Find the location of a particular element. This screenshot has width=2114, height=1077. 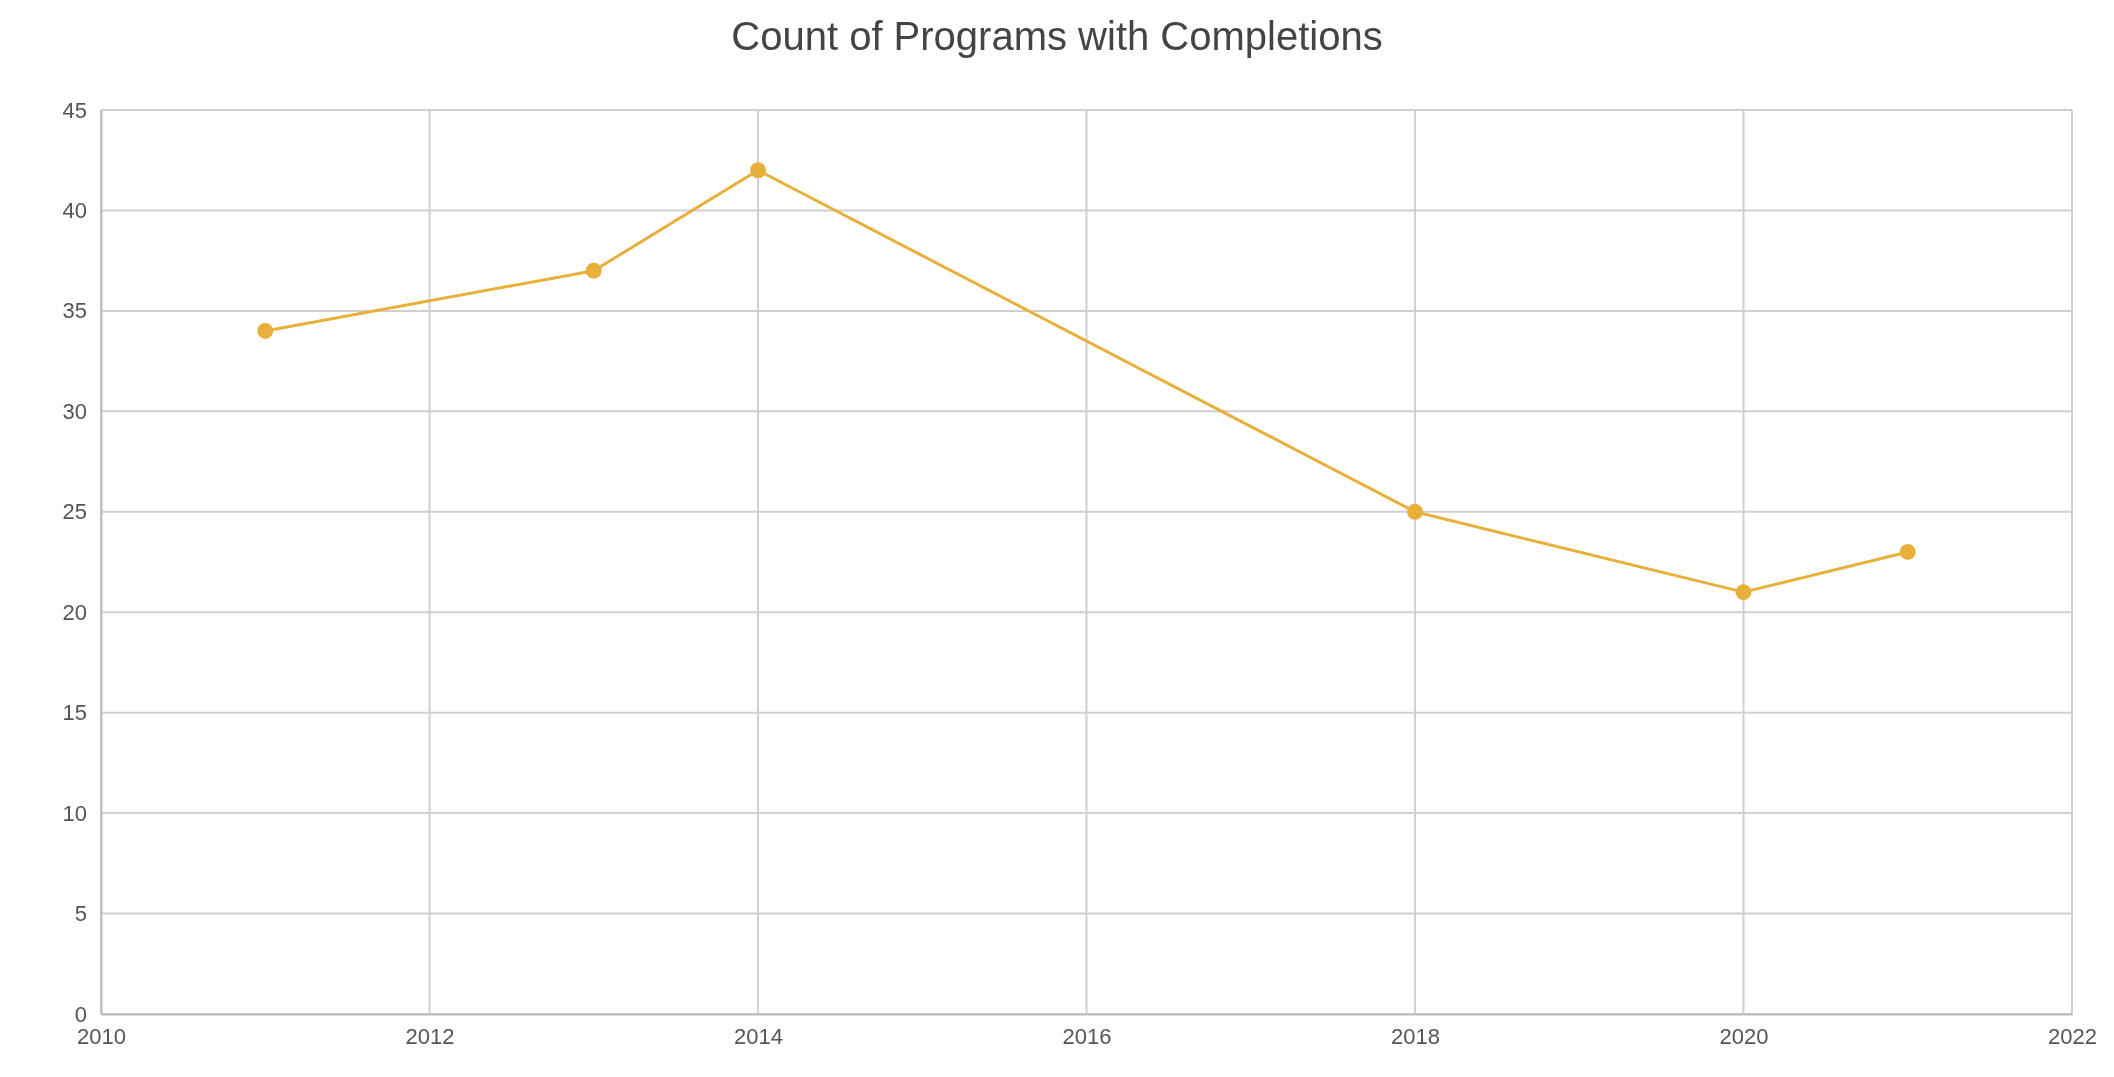

y-tick-label: 15 is located at coordinates (74, 713).